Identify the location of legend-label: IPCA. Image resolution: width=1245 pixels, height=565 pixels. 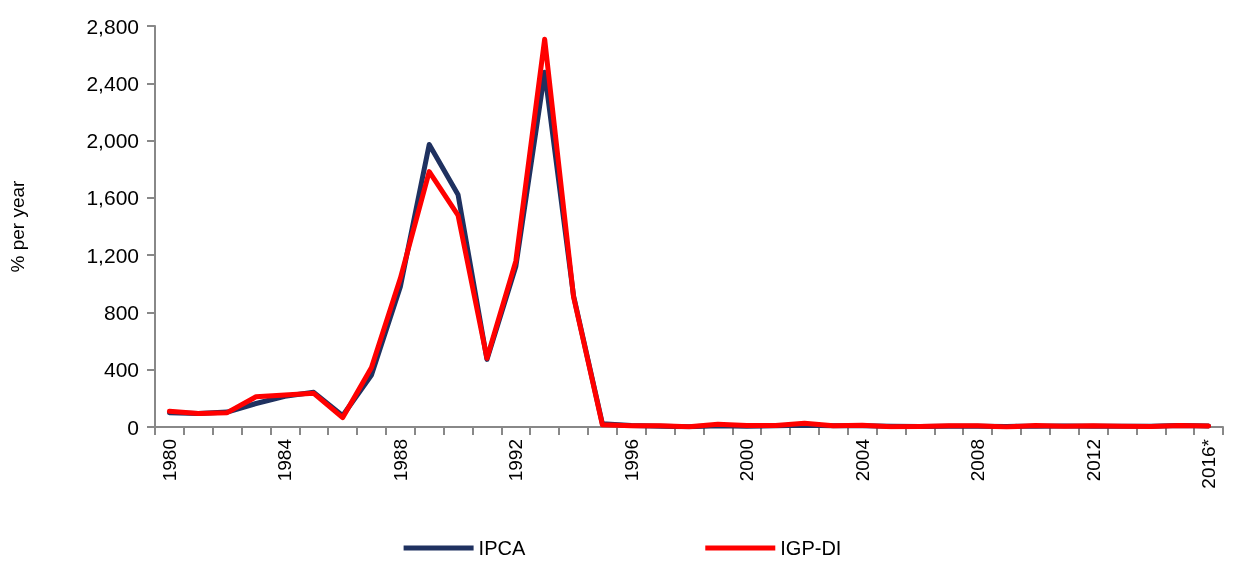
(502, 548).